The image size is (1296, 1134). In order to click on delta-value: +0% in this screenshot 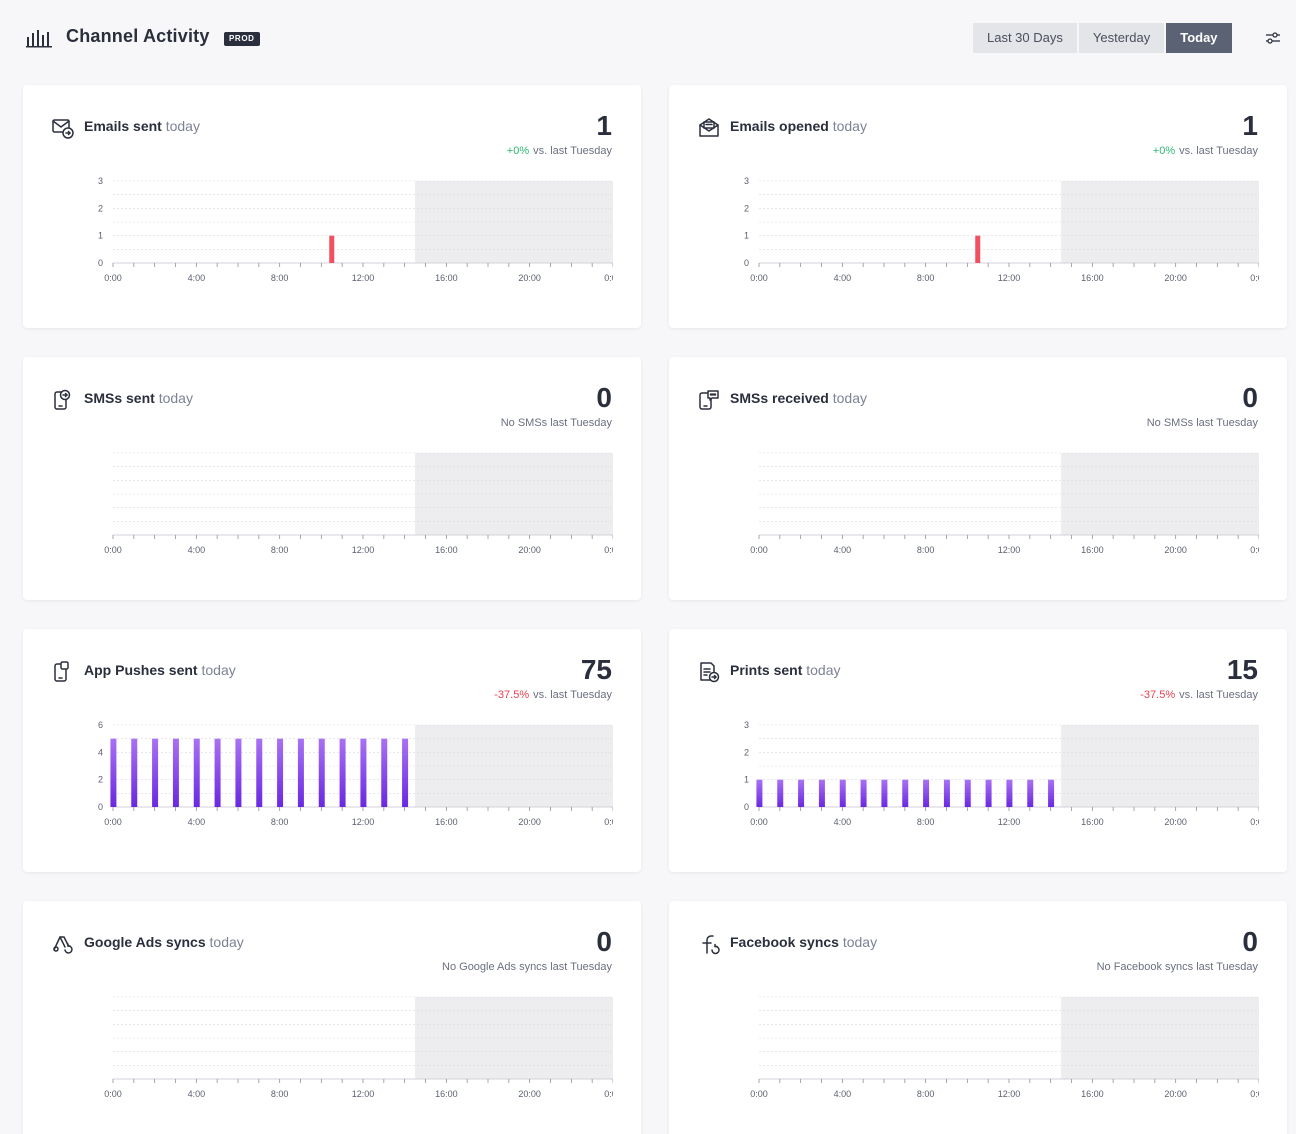, I will do `click(518, 151)`.